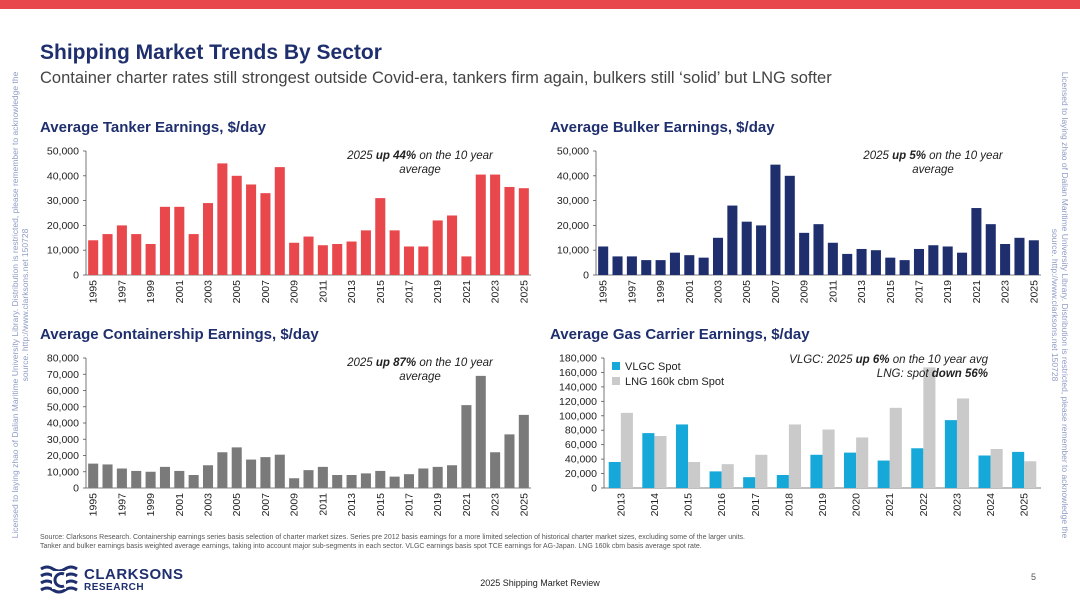  Describe the element at coordinates (578, 387) in the screenshot. I see `y-tick-label: 140,000` at that location.